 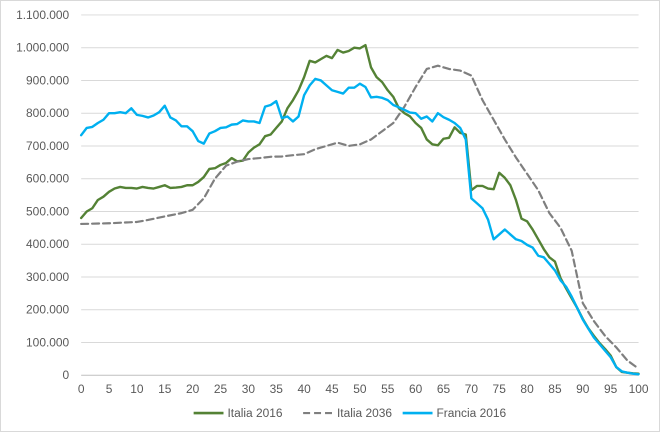 I want to click on y-tick-label: 0, so click(x=66, y=375).